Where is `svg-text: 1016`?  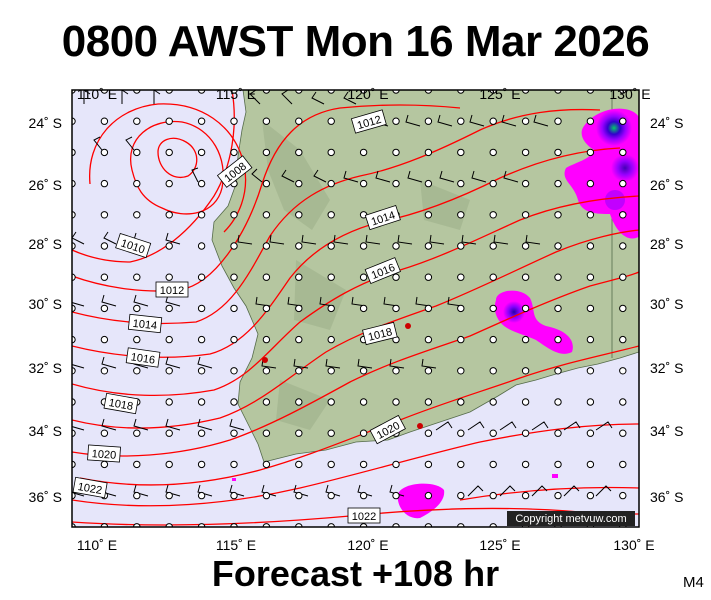 svg-text: 1016 is located at coordinates (143, 358).